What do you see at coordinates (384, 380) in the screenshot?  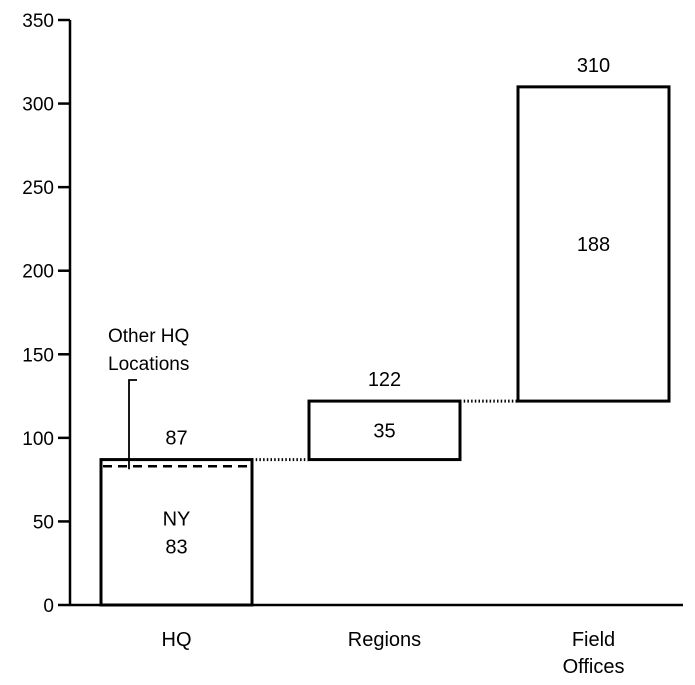 I see `bar-total-label: 122` at bounding box center [384, 380].